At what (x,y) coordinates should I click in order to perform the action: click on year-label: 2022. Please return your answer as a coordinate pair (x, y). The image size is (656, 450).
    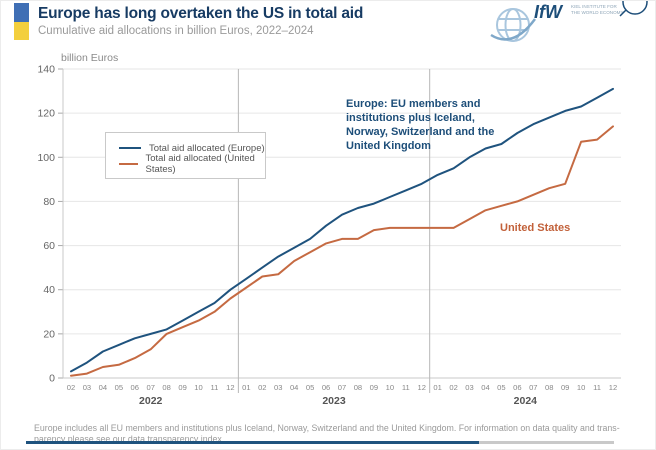
    Looking at the image, I should click on (151, 401).